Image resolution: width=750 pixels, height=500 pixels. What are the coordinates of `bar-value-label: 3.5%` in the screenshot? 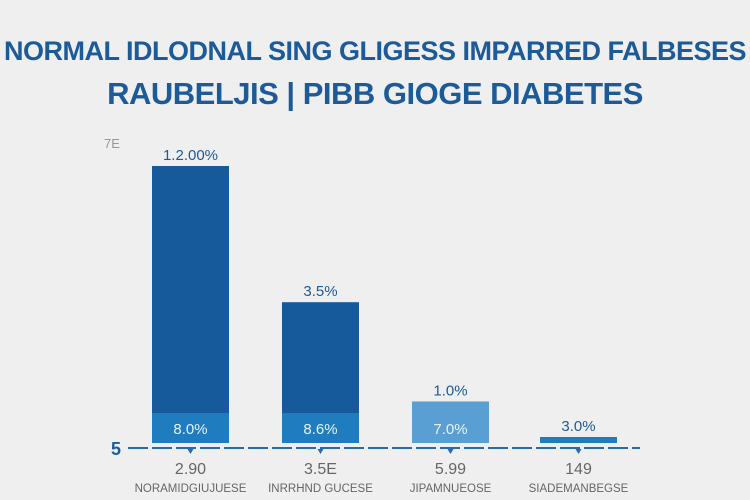 It's located at (320, 291).